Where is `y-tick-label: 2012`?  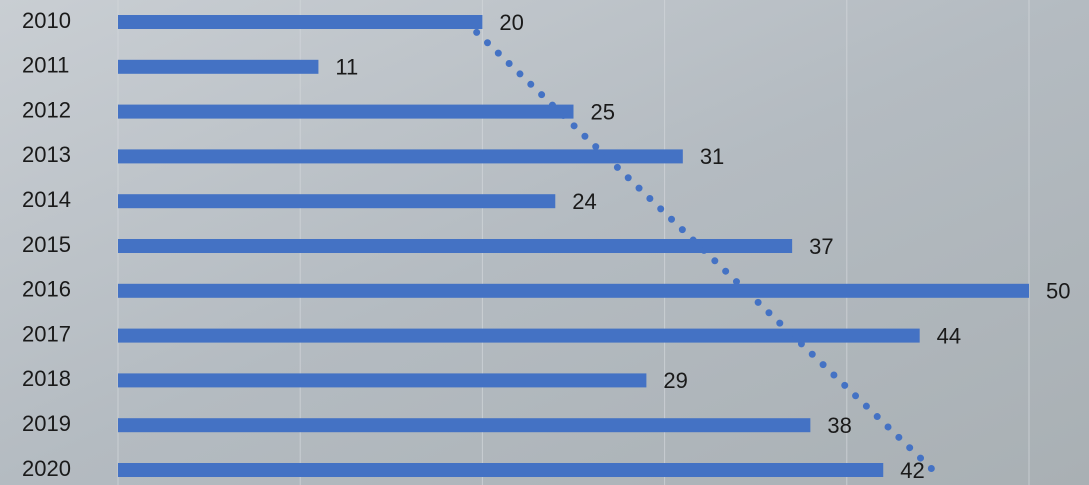 y-tick-label: 2012 is located at coordinates (46, 109).